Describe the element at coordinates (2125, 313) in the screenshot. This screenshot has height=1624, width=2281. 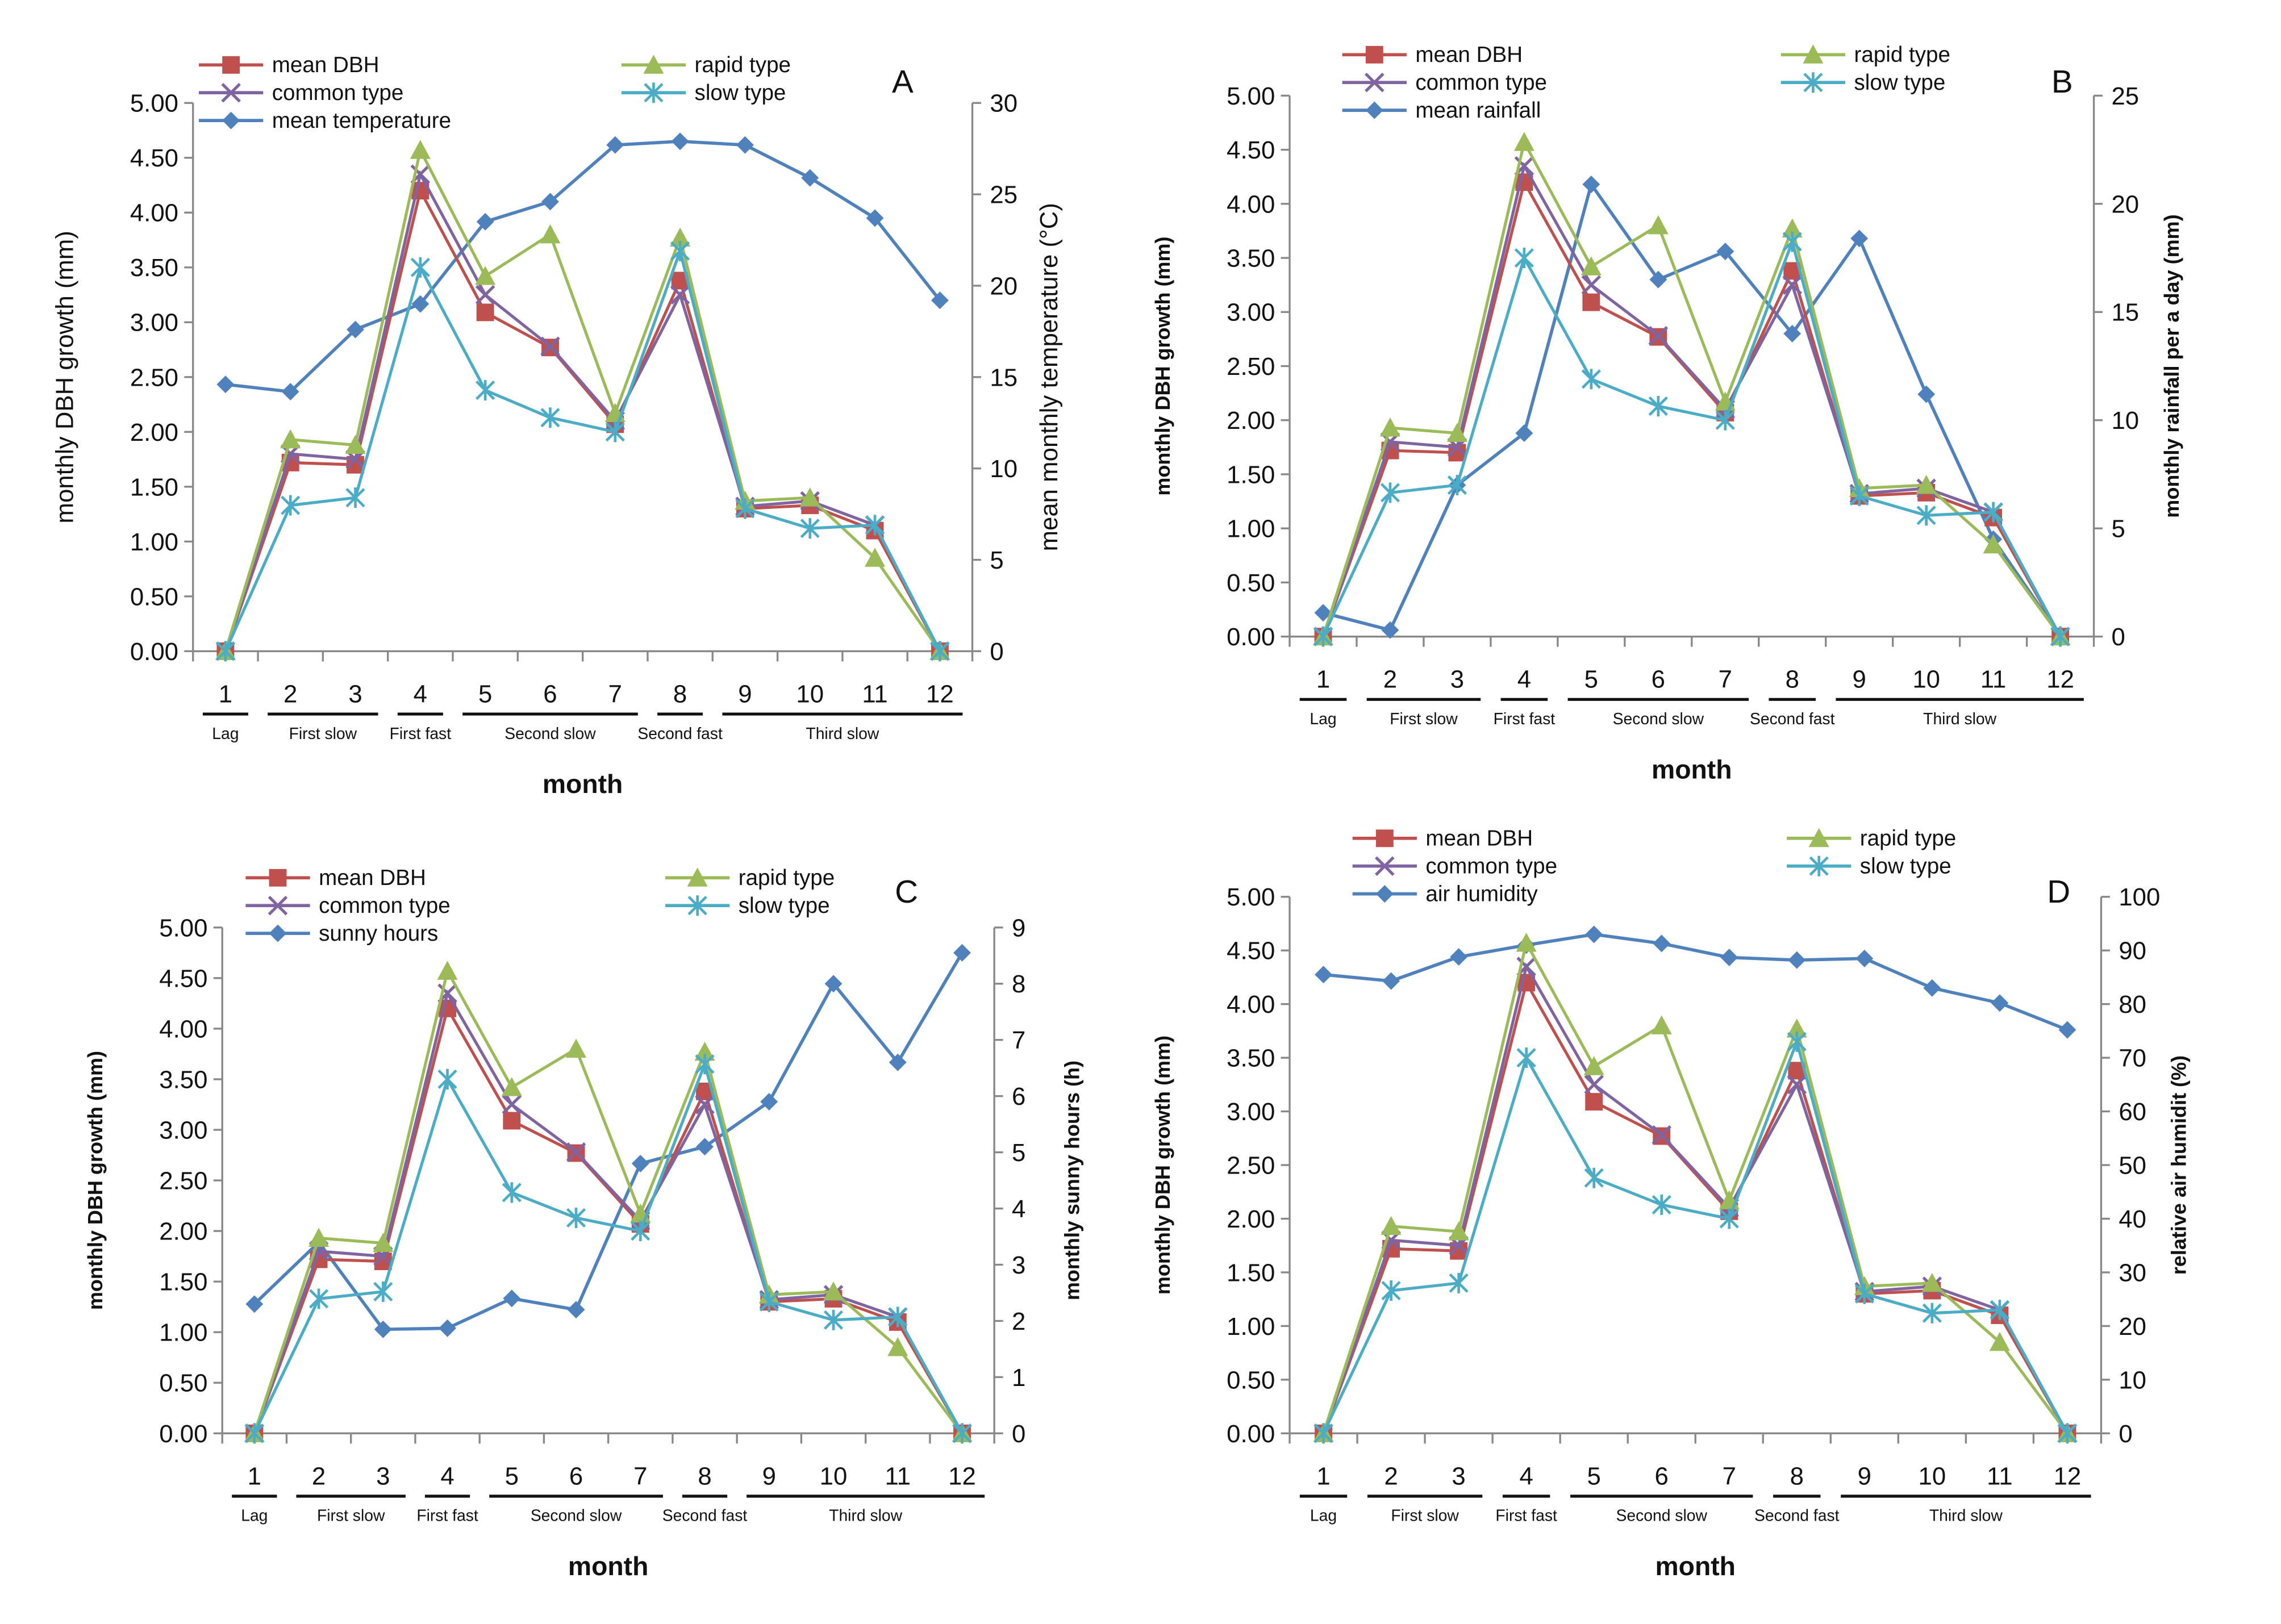
I see `y2-tick-label: 15` at that location.